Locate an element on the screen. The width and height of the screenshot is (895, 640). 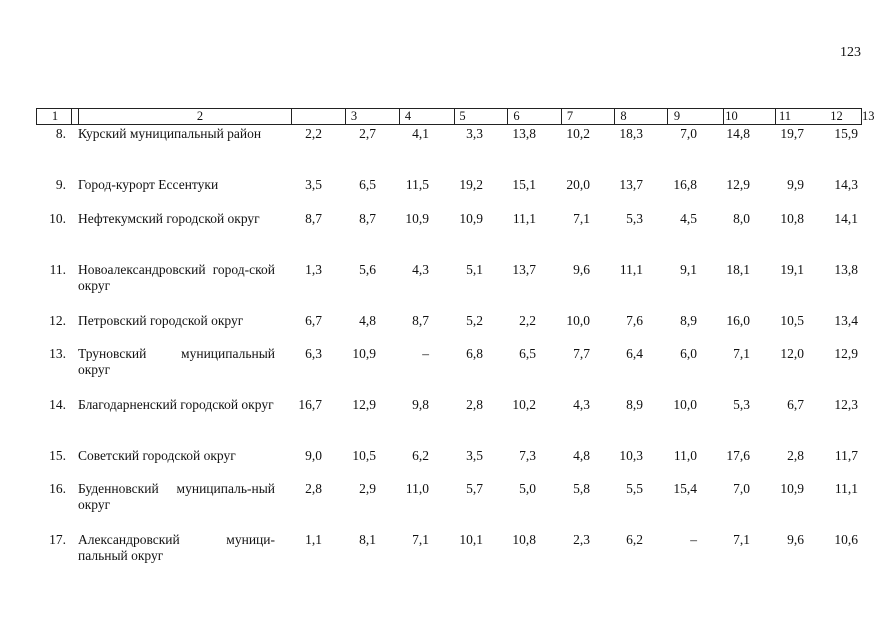
value-cell: 5,7 is located at coordinates (474, 488).